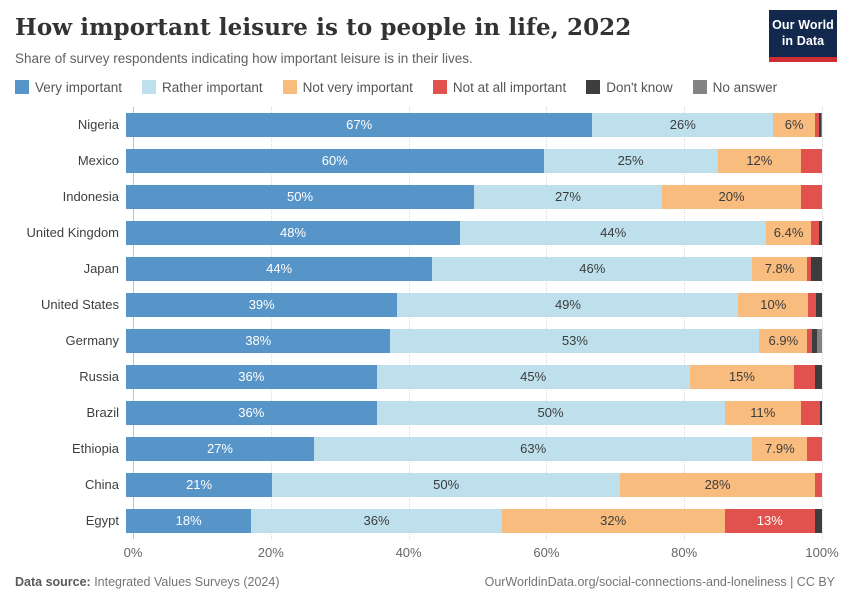  I want to click on bar-segment-not-very-important: 20%, so click(731, 196).